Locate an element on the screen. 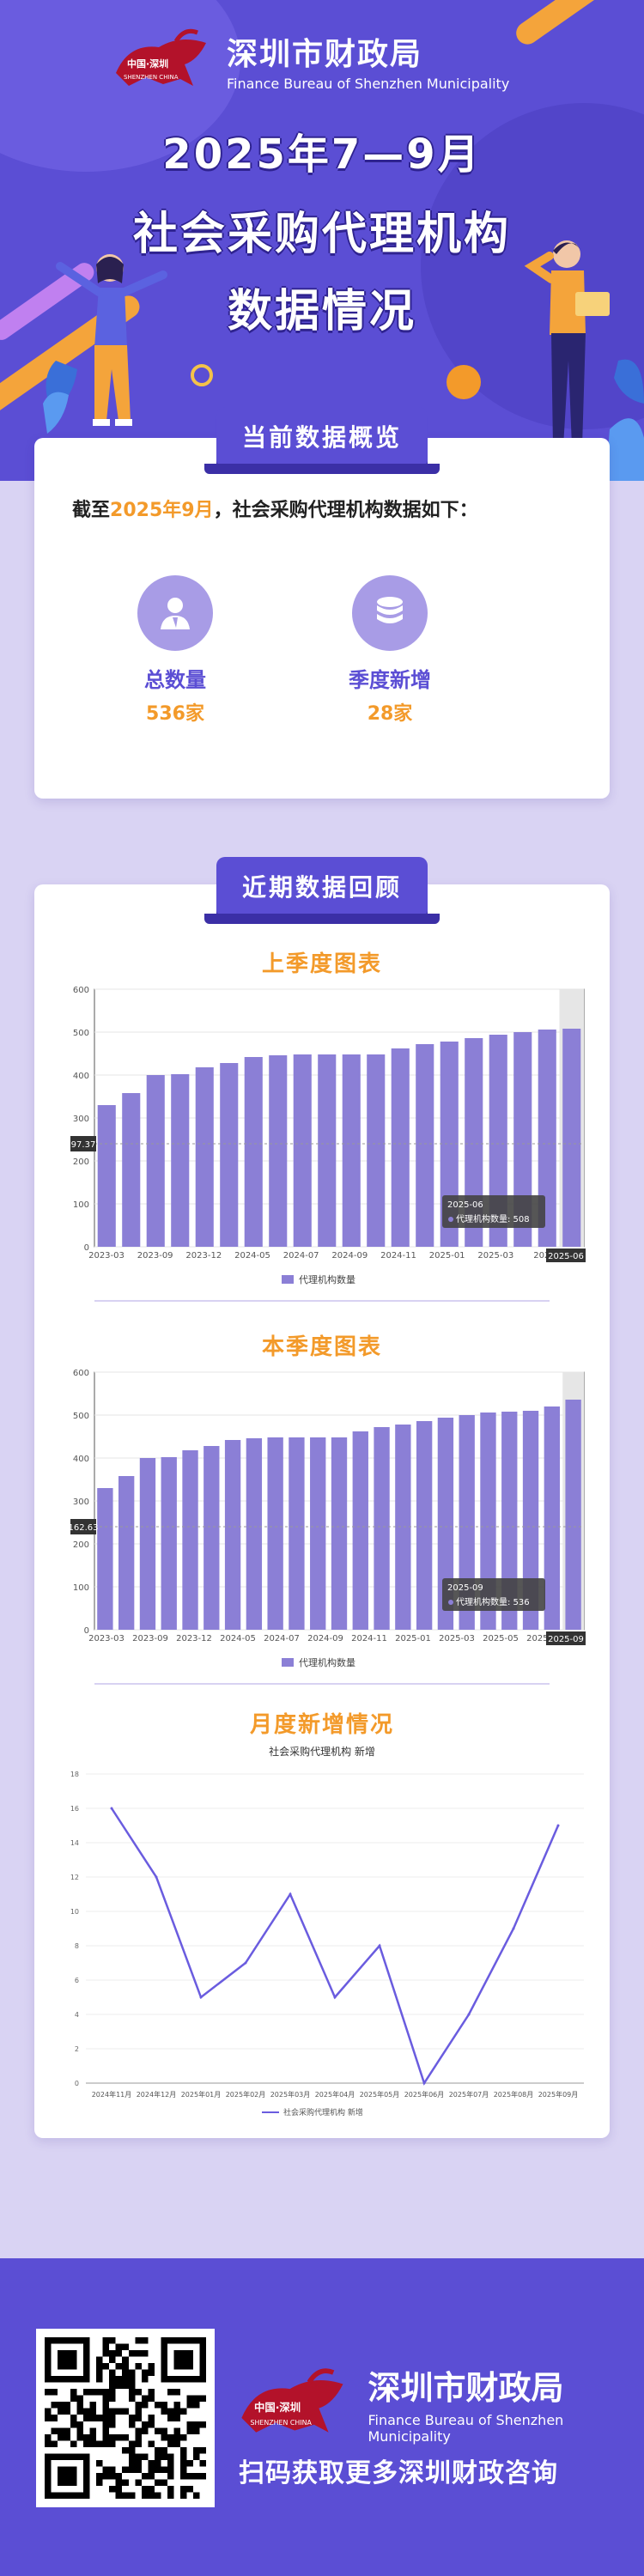 Image resolution: width=644 pixels, height=2576 pixels. x-tick-label: 2025-05 is located at coordinates (501, 1638).